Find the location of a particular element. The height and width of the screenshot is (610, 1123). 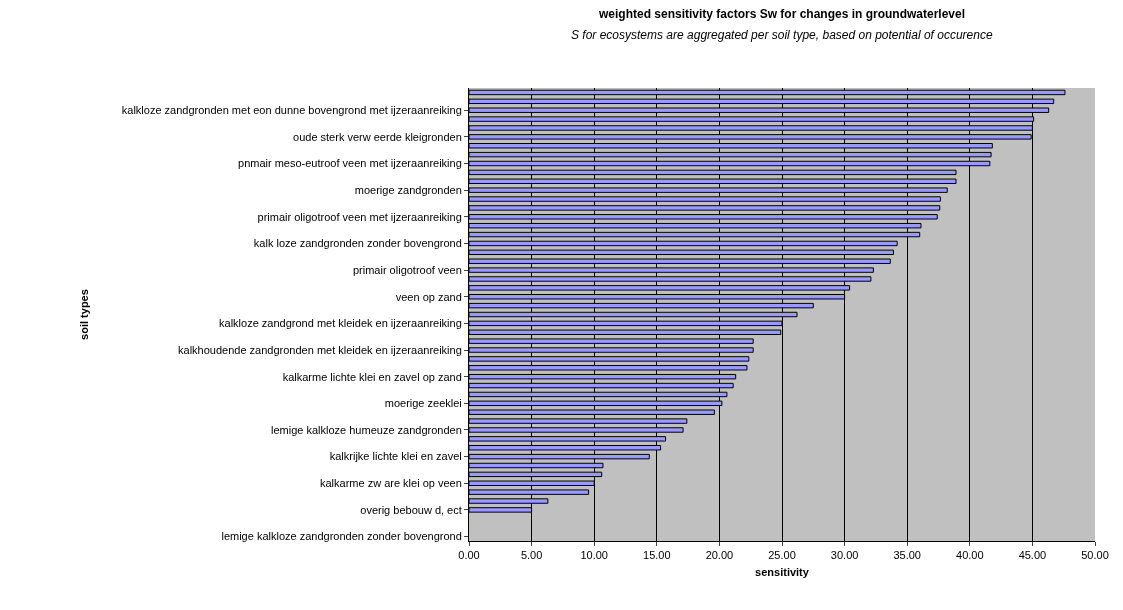

y-axis-title: soil types is located at coordinates (84, 314).